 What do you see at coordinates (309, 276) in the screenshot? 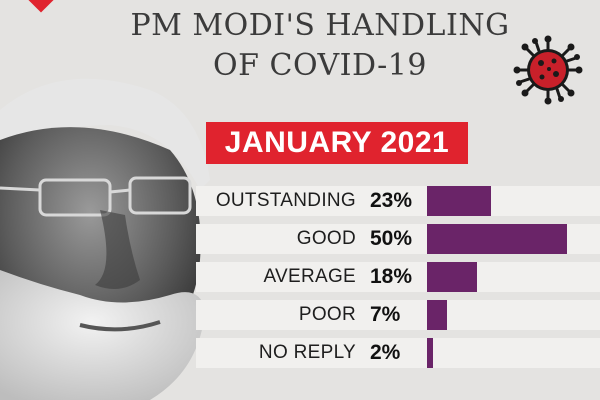
I see `category-label: AVERAGE` at bounding box center [309, 276].